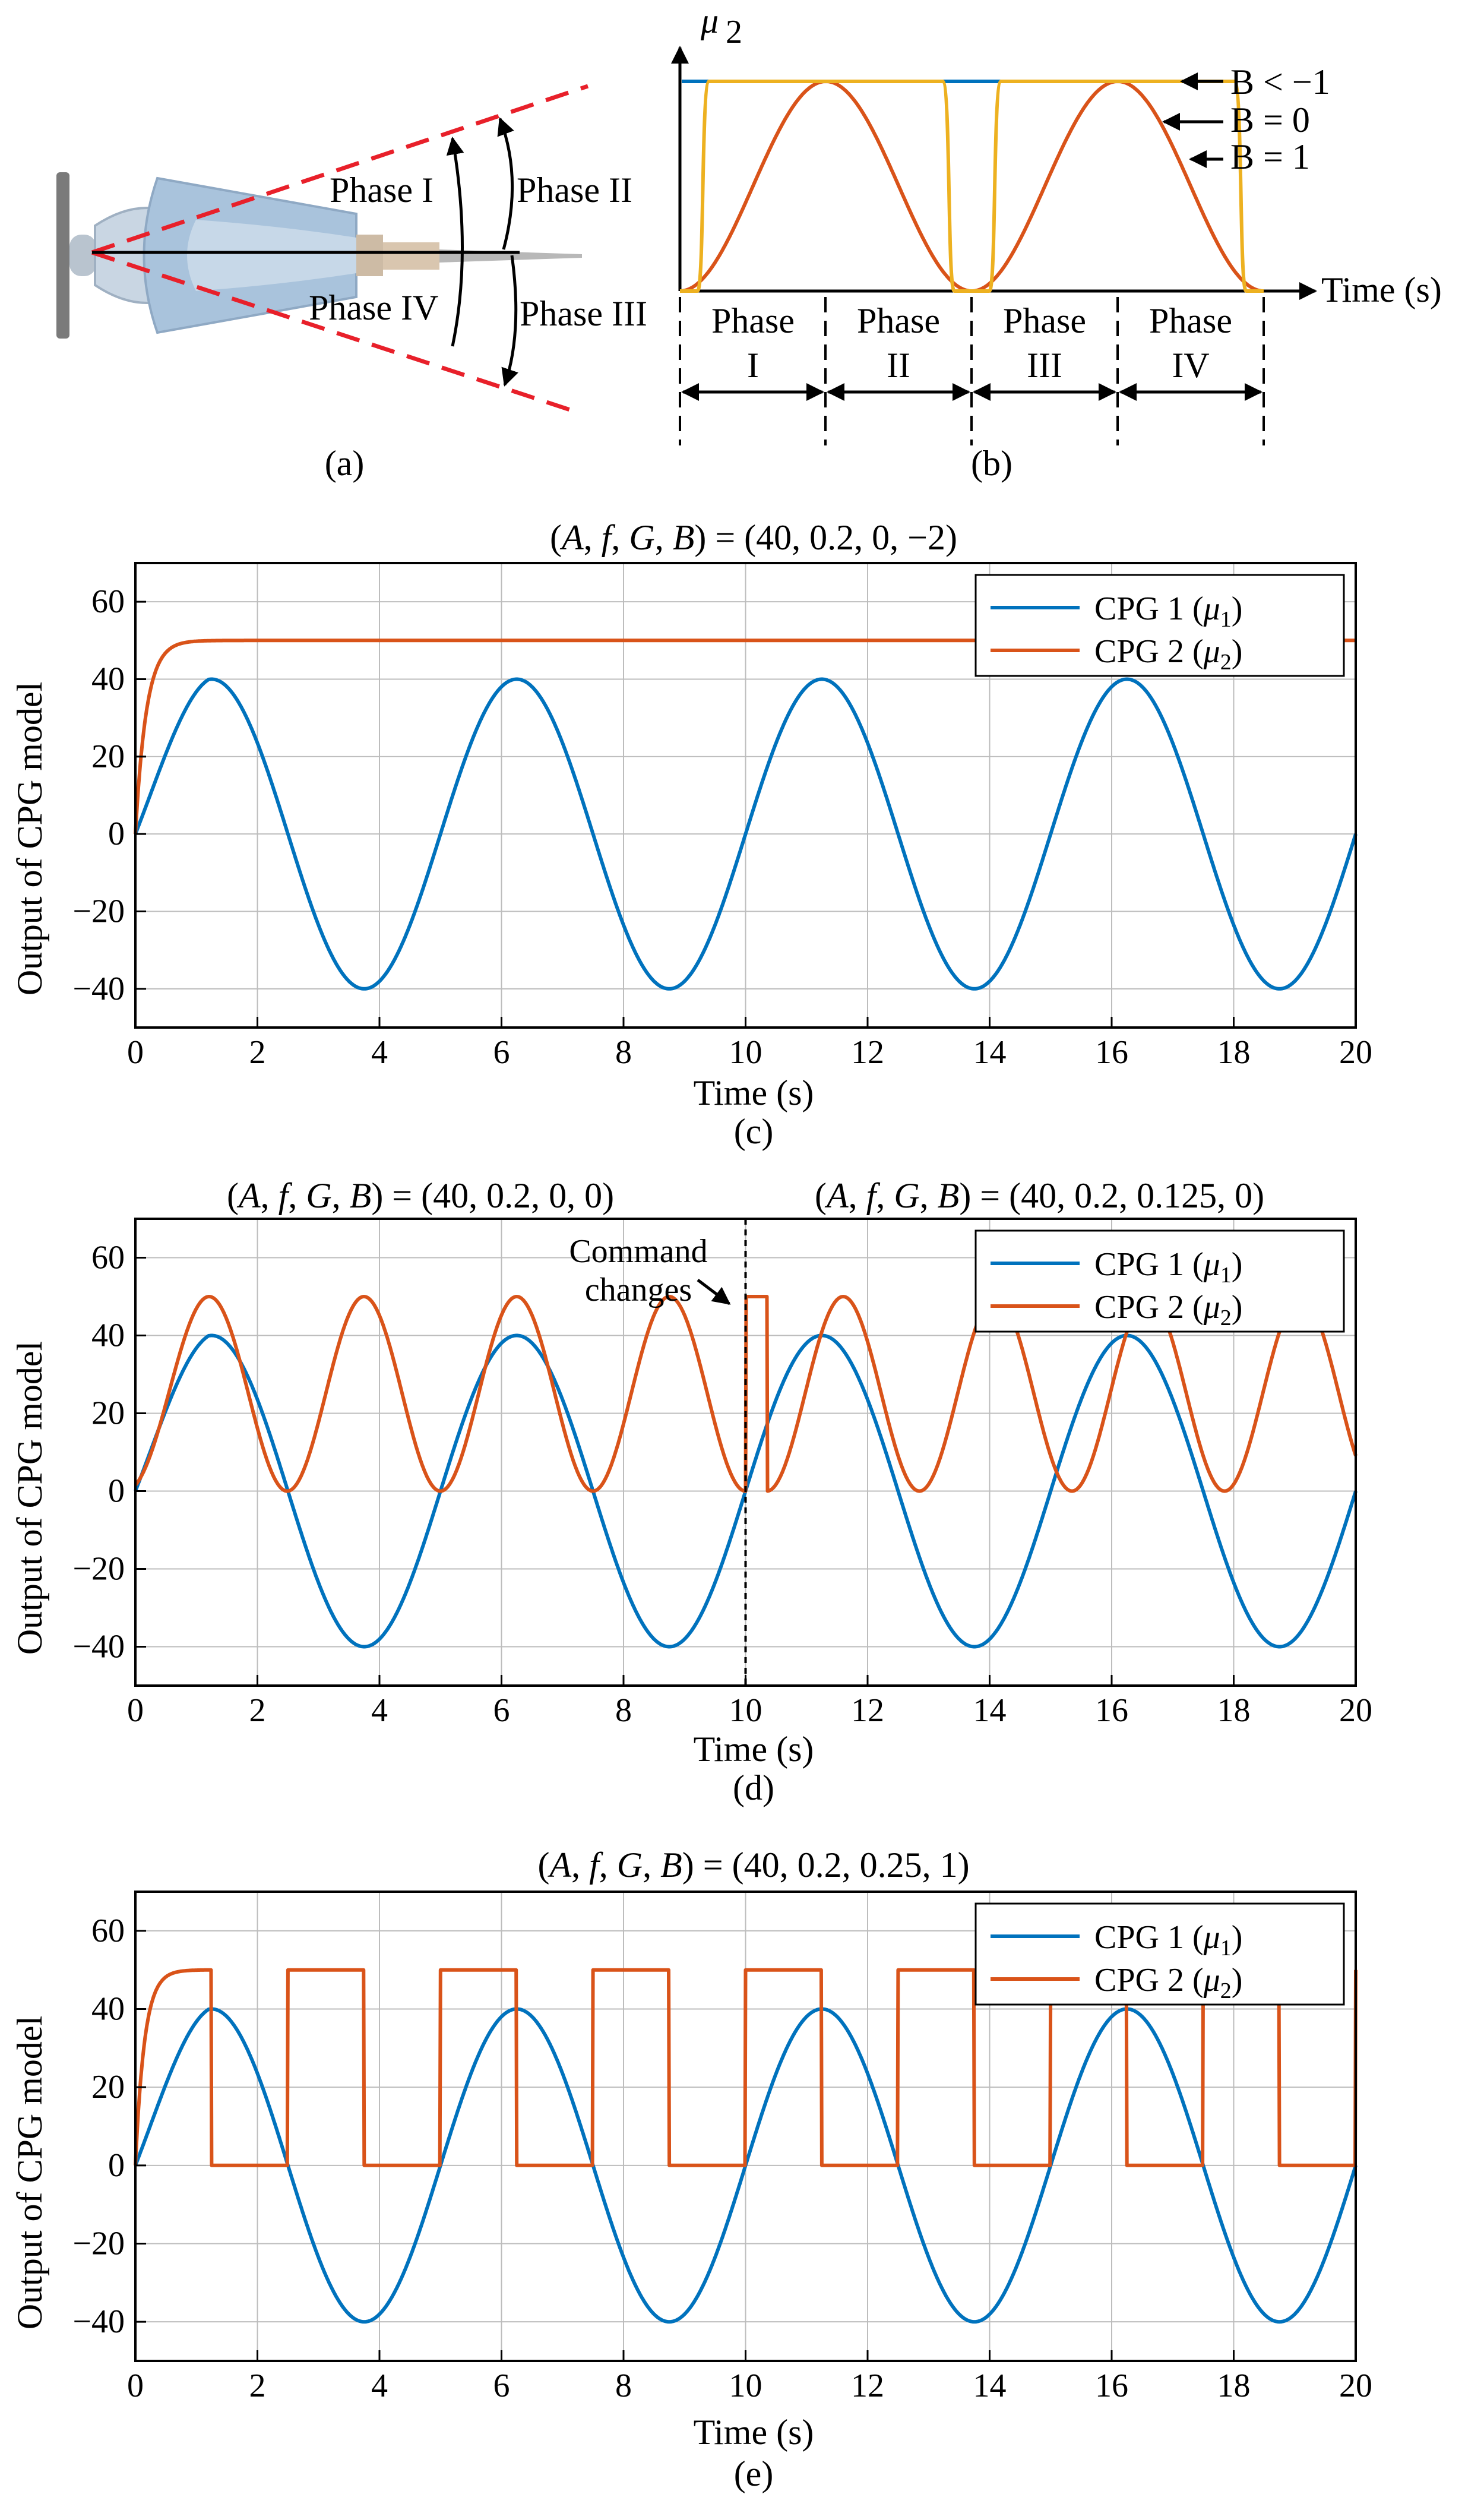 Image resolution: width=1484 pixels, height=2510 pixels. I want to click on chart-d-ytick-label-0: 0, so click(116, 1491).